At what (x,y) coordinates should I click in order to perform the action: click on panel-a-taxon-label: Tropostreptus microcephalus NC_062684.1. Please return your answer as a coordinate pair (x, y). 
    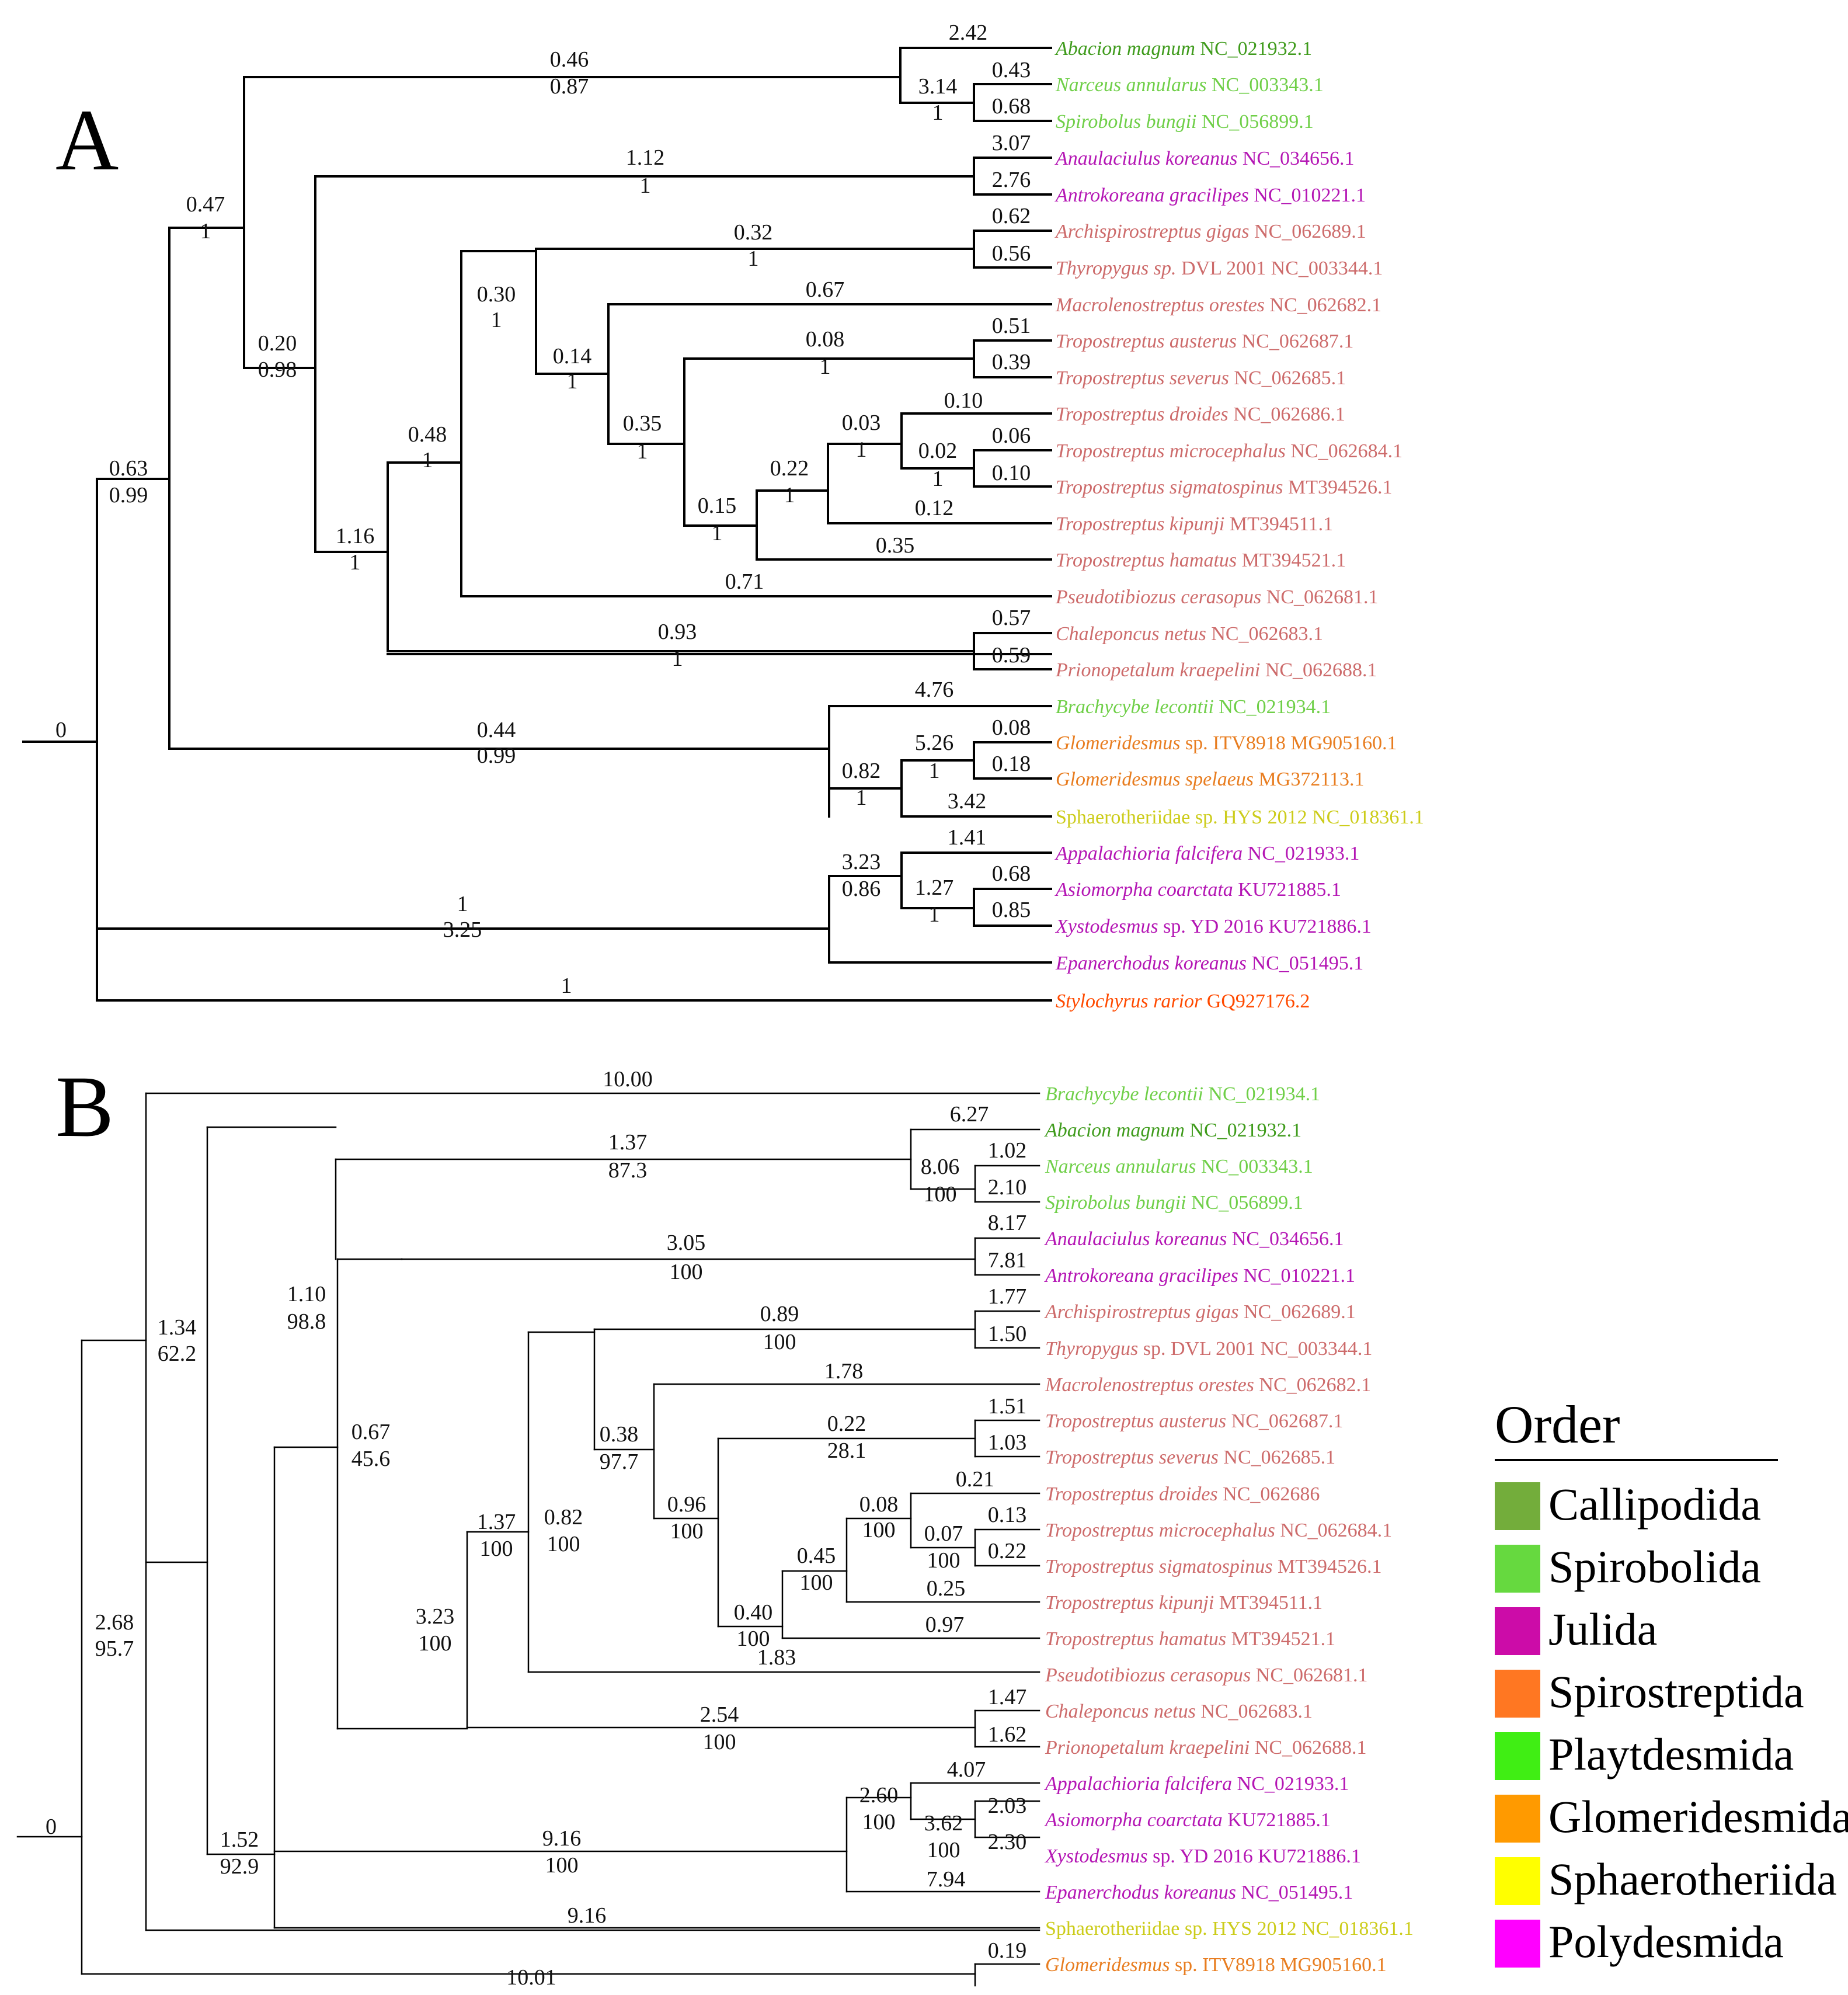
    Looking at the image, I should click on (1229, 451).